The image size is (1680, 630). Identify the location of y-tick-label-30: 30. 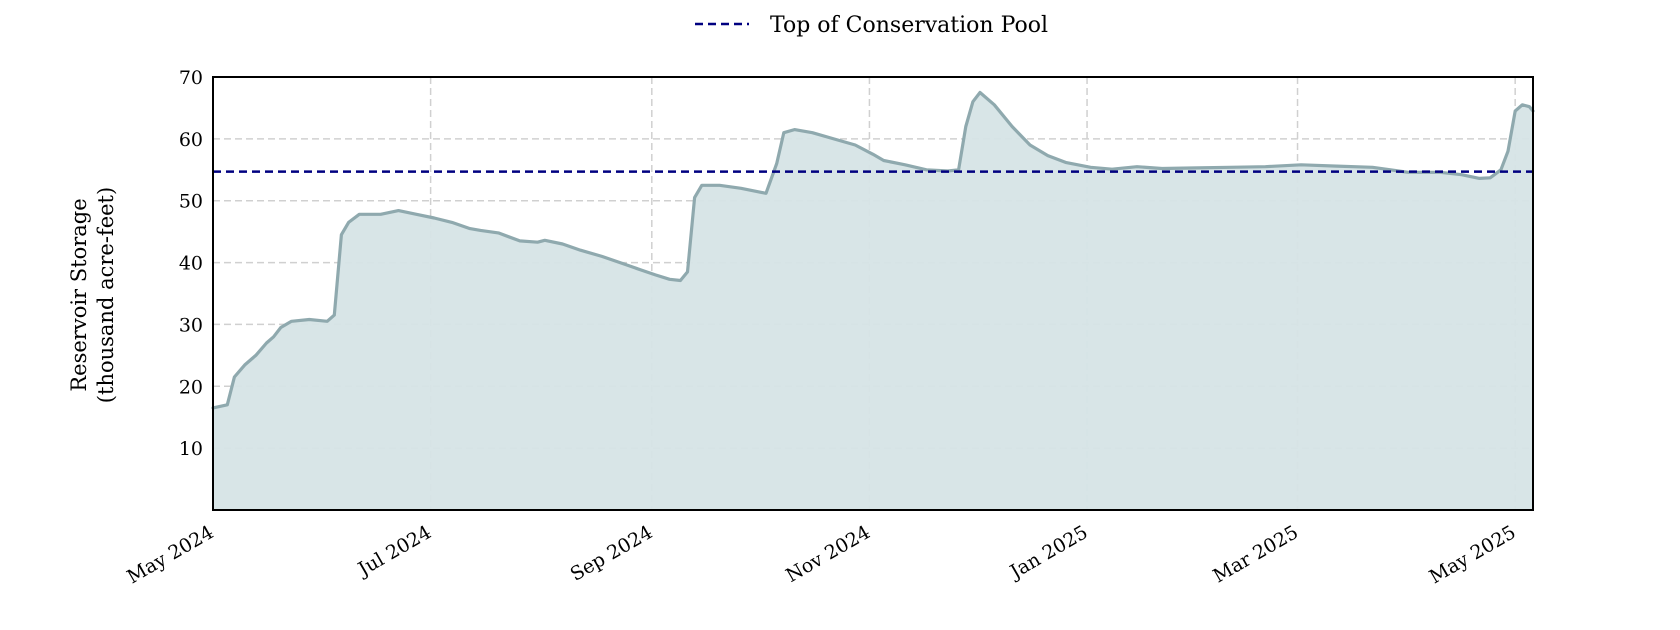
(191, 325).